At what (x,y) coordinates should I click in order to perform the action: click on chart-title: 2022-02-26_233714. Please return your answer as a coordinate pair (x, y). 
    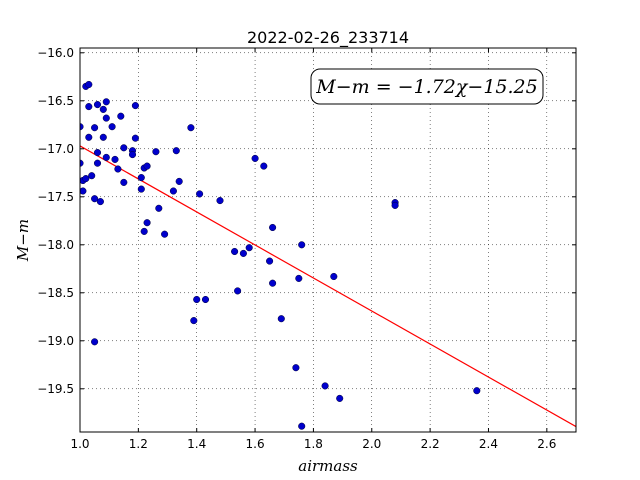
    Looking at the image, I should click on (328, 38).